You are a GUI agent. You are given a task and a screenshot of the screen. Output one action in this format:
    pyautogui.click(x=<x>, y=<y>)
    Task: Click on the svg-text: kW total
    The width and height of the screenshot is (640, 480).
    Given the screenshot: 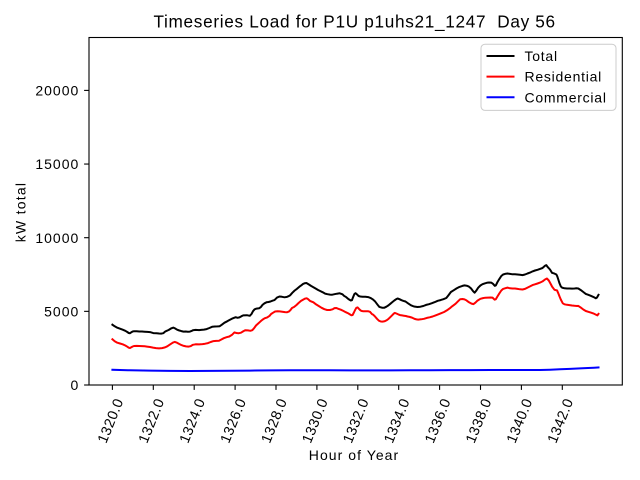 What is the action you would take?
    pyautogui.click(x=21, y=212)
    